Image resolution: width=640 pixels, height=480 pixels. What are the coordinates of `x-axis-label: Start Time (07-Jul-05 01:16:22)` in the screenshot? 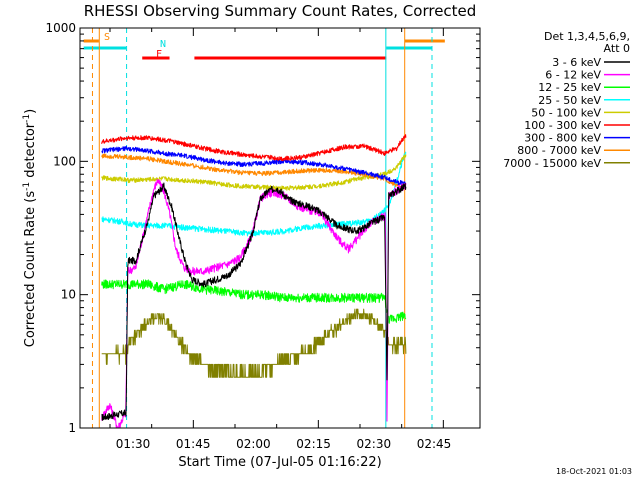 It's located at (279, 462).